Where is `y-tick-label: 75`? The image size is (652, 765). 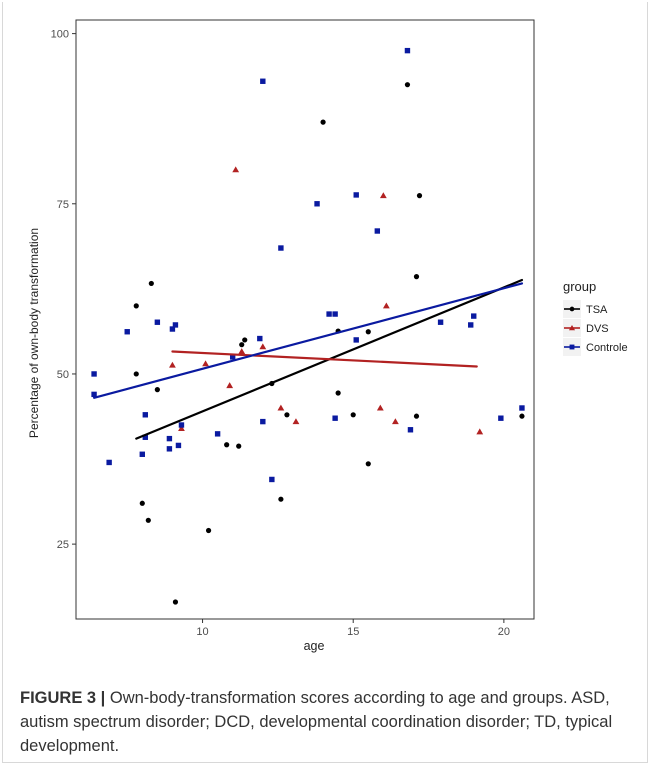 y-tick-label: 75 is located at coordinates (63, 205).